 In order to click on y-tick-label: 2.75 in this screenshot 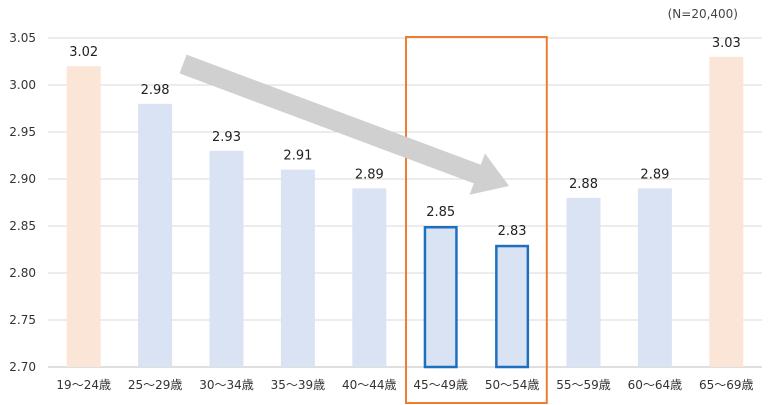, I will do `click(22, 320)`.